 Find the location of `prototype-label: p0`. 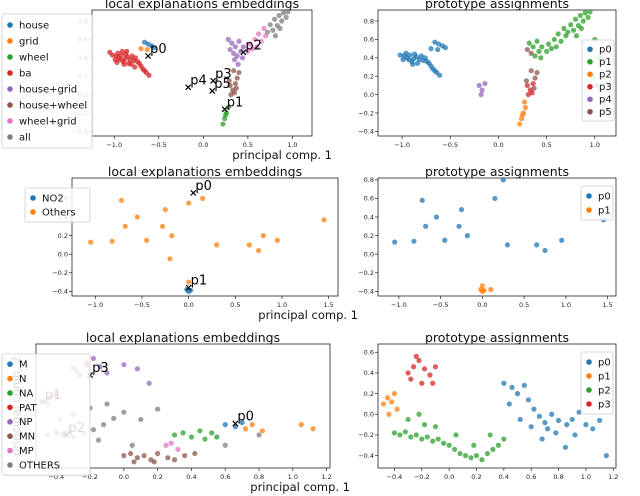

prototype-label: p0 is located at coordinates (158, 49).